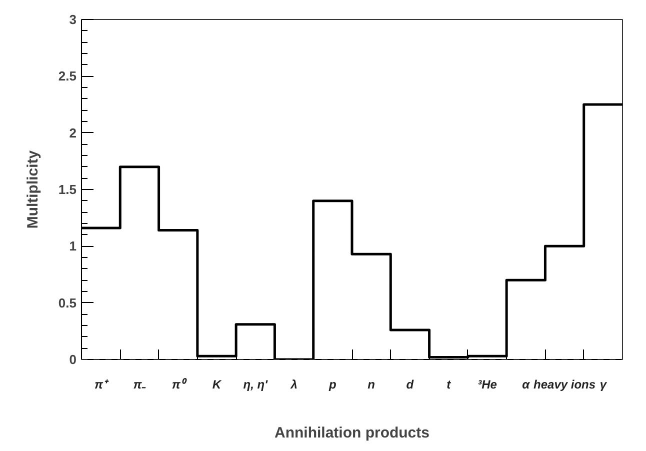 The height and width of the screenshot is (451, 646). Describe the element at coordinates (73, 132) in the screenshot. I see `y-tick-label: 2` at that location.